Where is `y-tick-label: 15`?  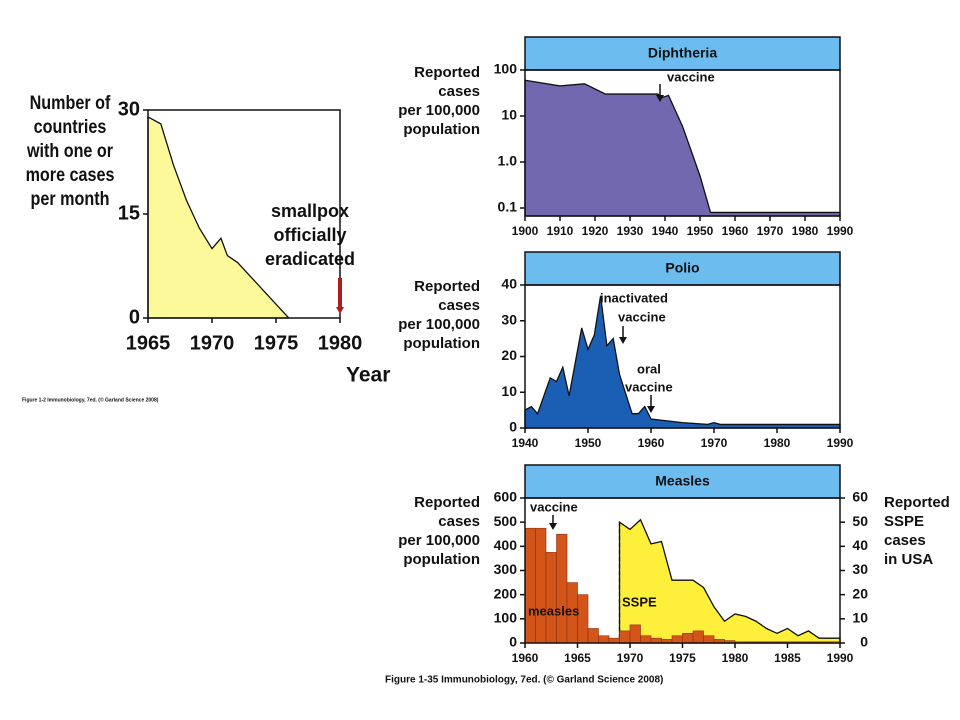 y-tick-label: 15 is located at coordinates (129, 213).